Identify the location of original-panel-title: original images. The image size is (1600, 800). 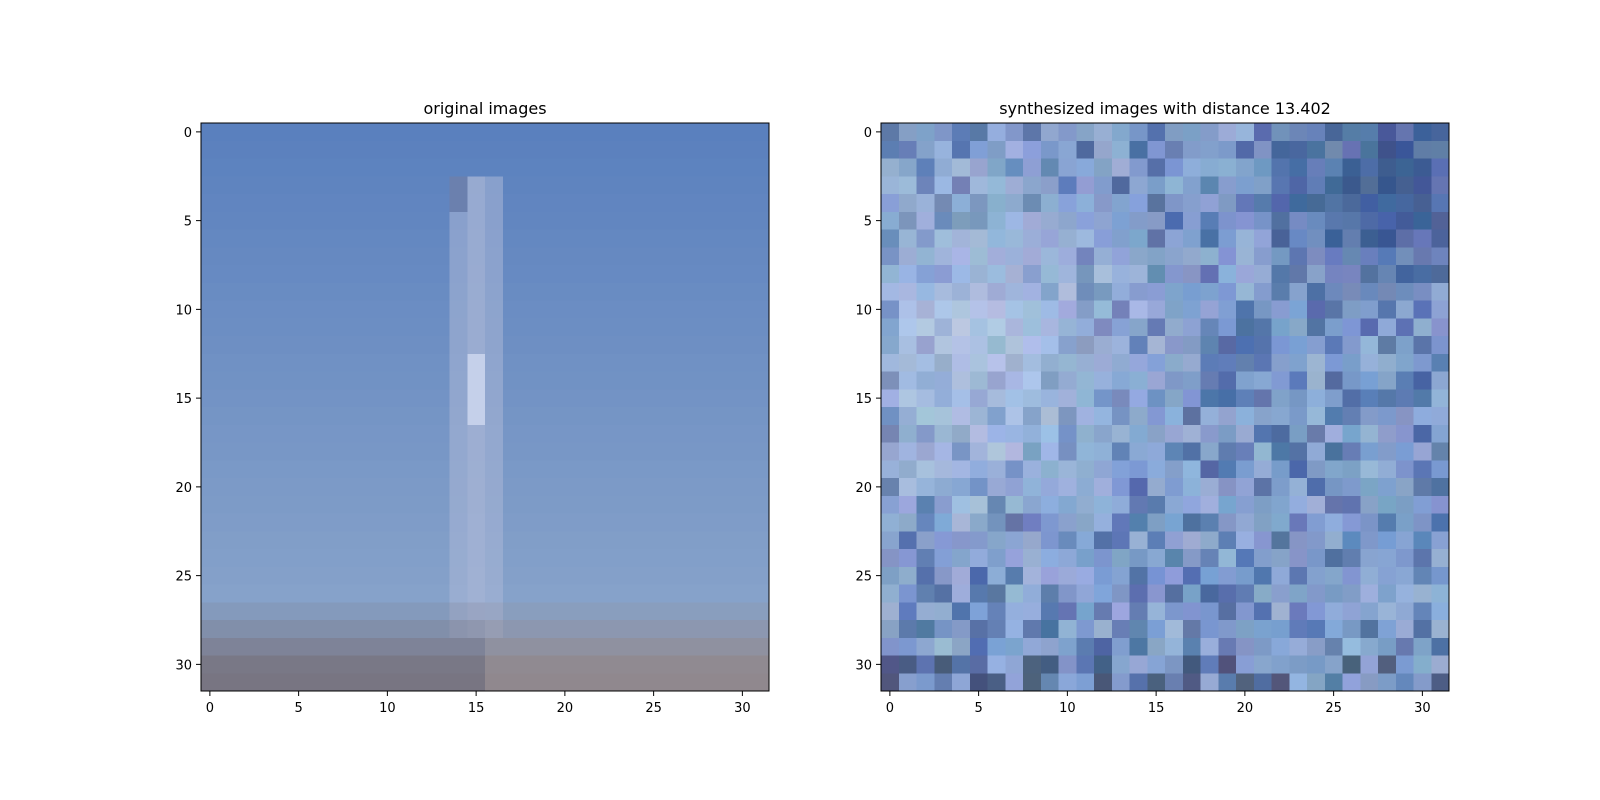
(484, 108).